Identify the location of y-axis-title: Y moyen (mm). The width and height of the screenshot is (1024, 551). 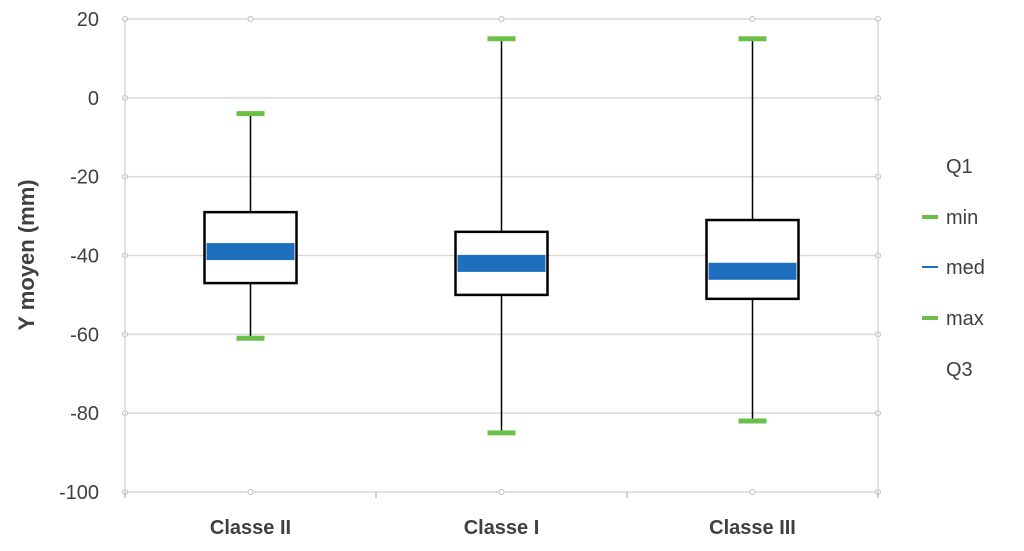
(26, 254).